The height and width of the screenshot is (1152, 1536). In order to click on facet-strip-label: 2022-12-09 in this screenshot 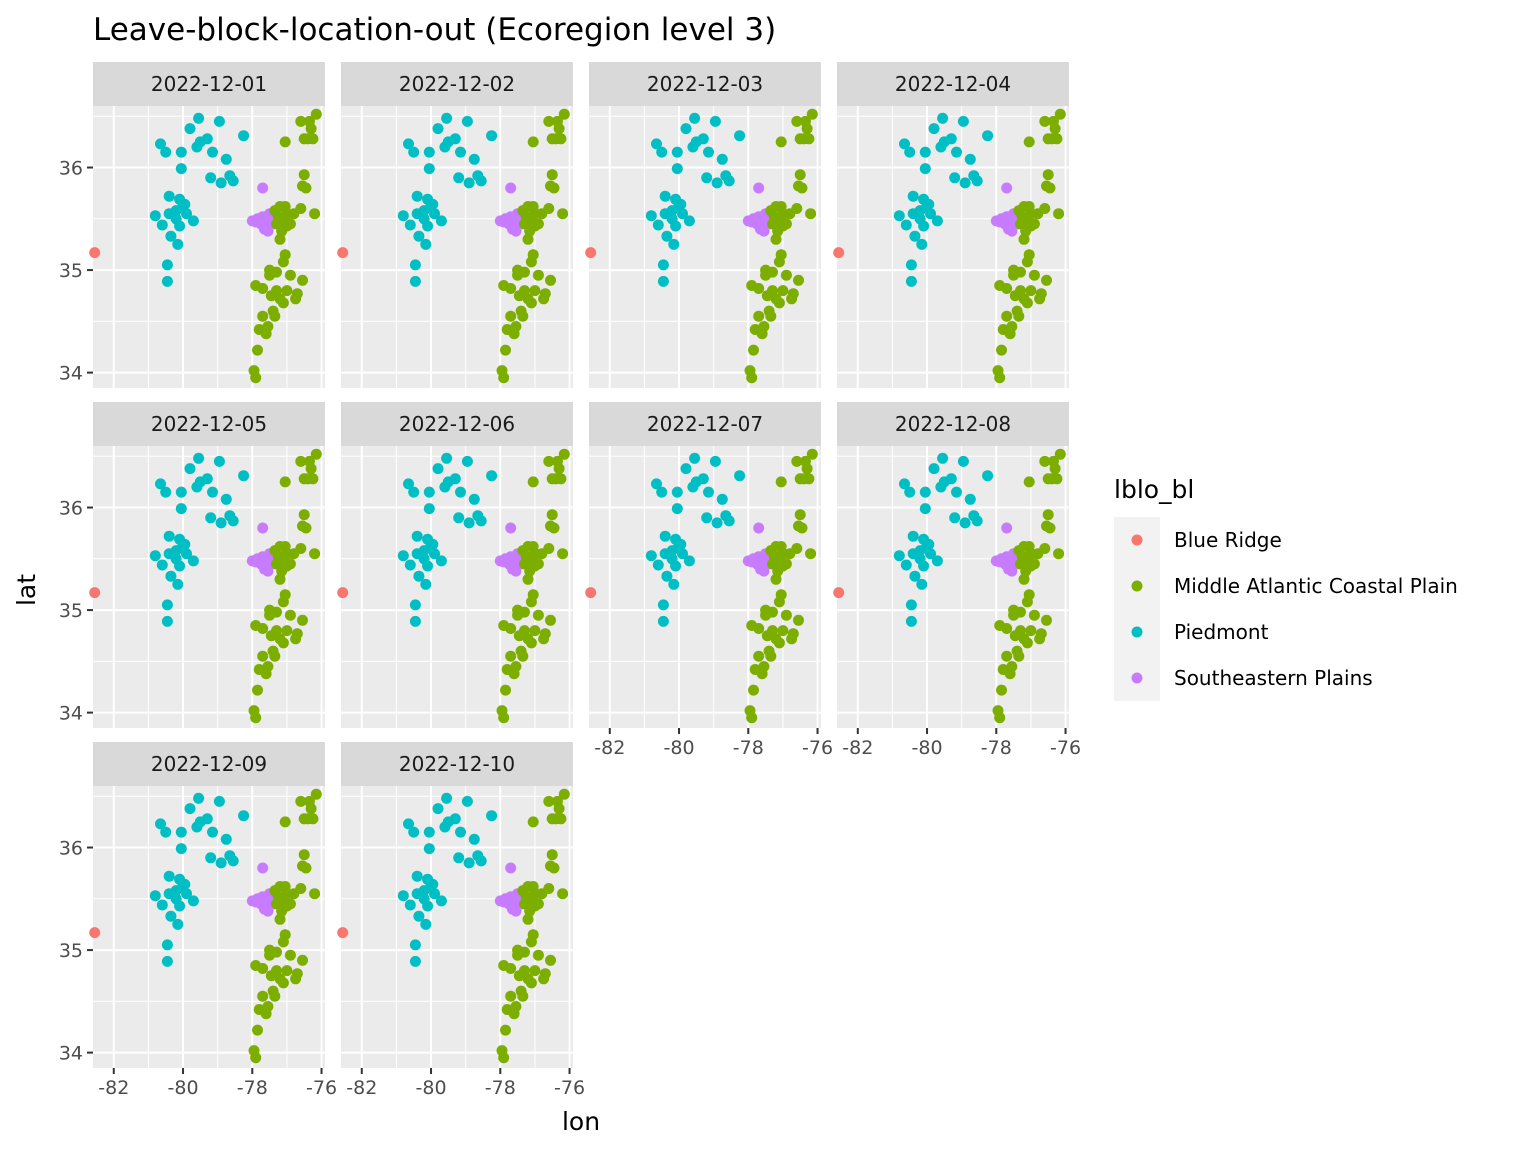, I will do `click(209, 764)`.